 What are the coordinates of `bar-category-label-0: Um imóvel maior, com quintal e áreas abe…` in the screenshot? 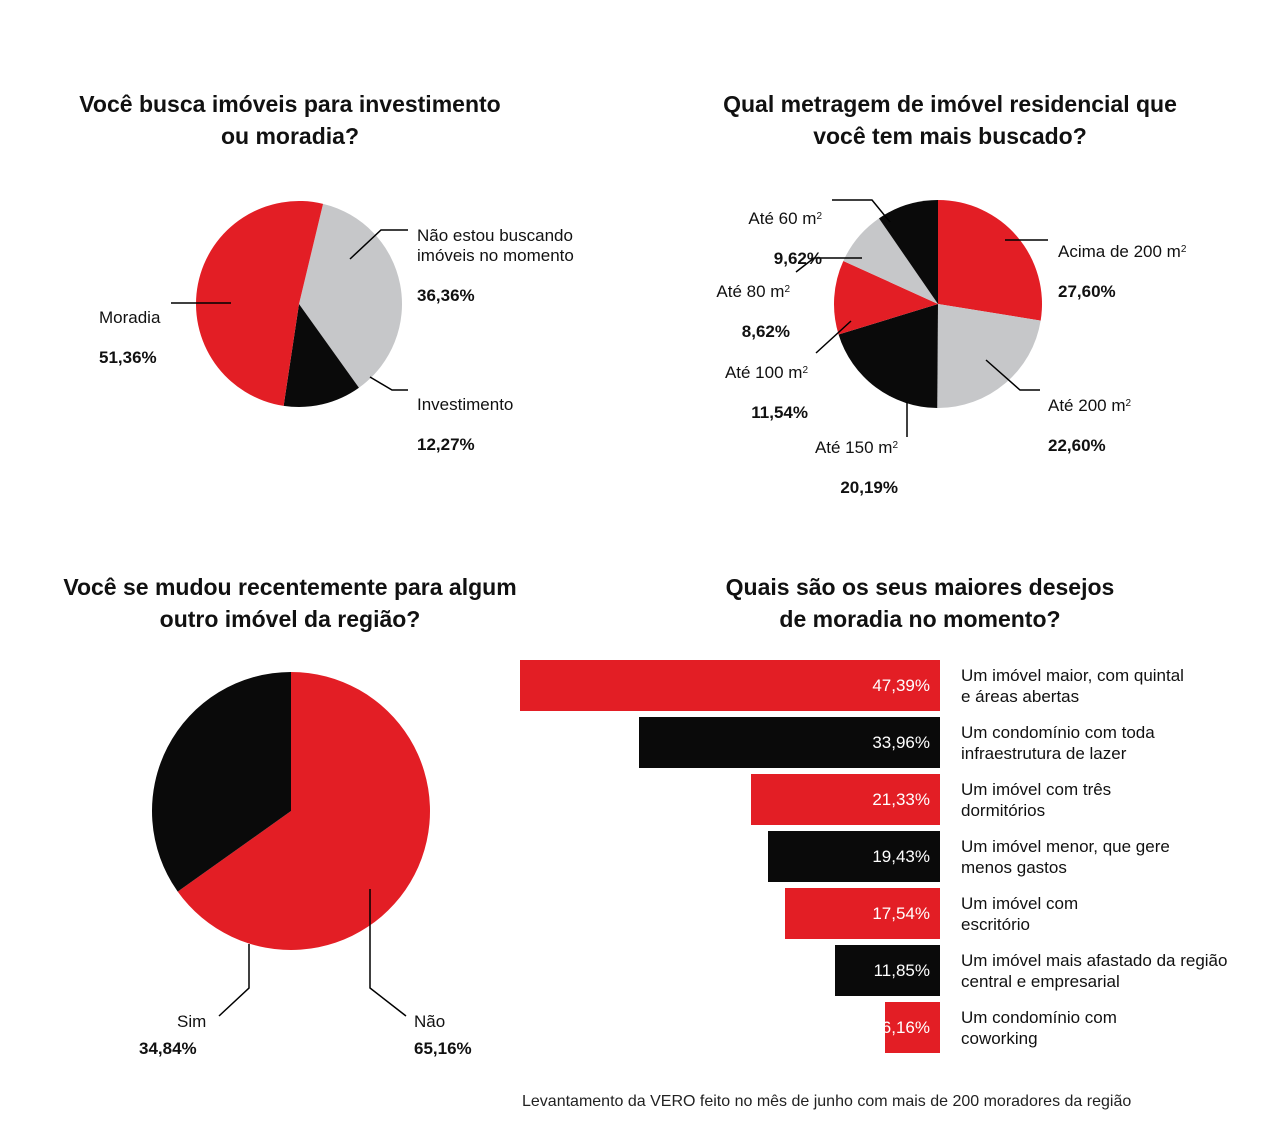 It's located at (1072, 686).